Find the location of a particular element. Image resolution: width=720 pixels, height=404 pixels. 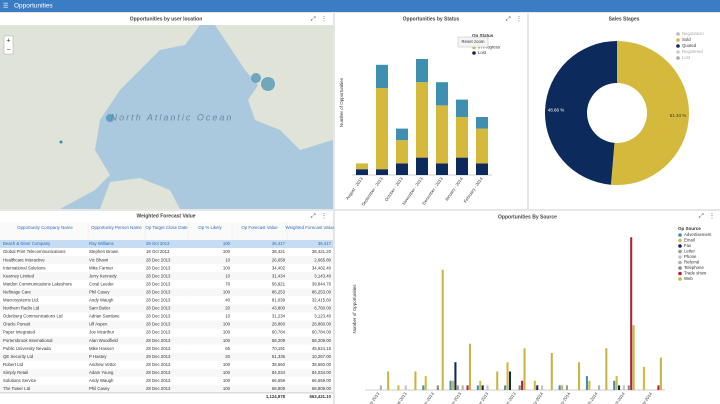

reset-zoom-button is located at coordinates (473, 42).